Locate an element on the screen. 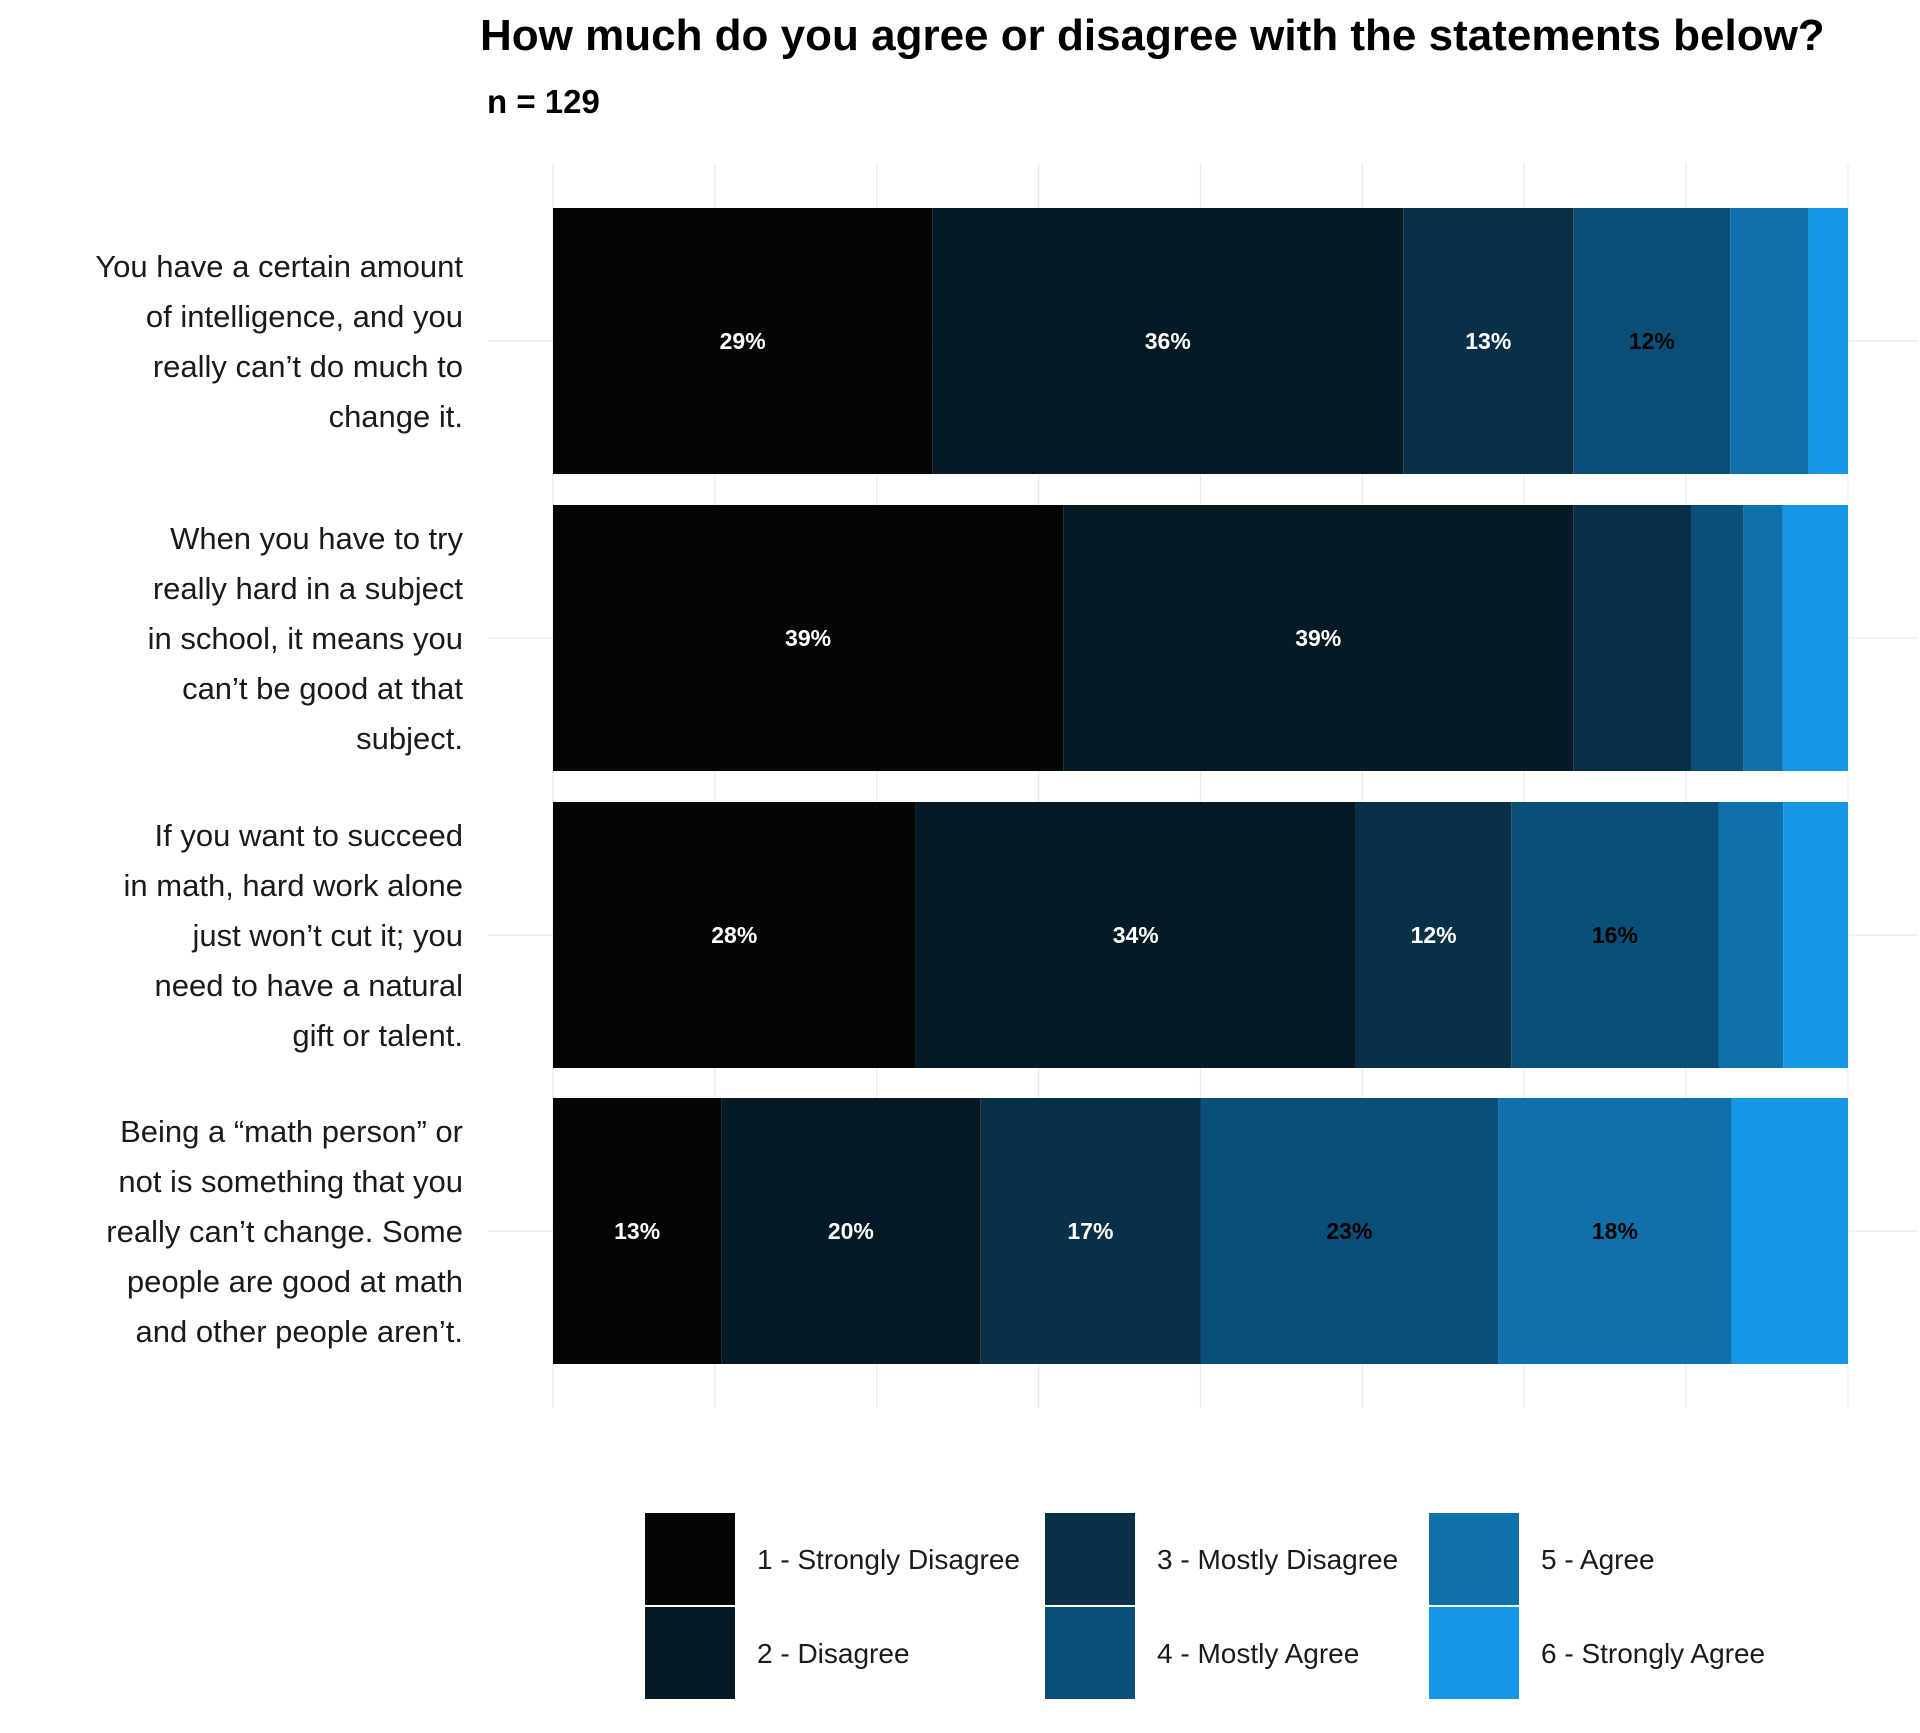 Image resolution: width=1920 pixels, height=1733 pixels. category-label: in math, hard work alone is located at coordinates (293, 885).